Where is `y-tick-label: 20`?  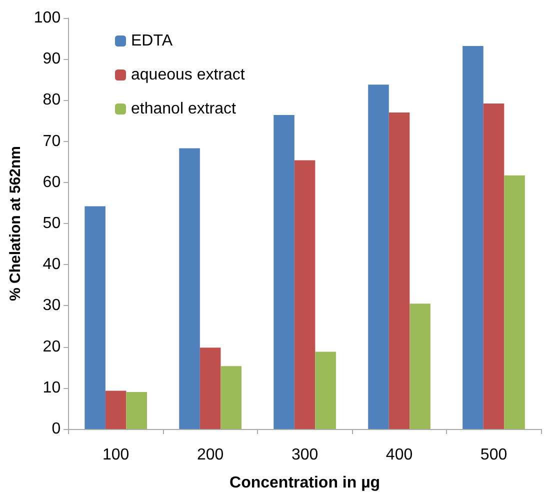 y-tick-label: 20 is located at coordinates (51, 347).